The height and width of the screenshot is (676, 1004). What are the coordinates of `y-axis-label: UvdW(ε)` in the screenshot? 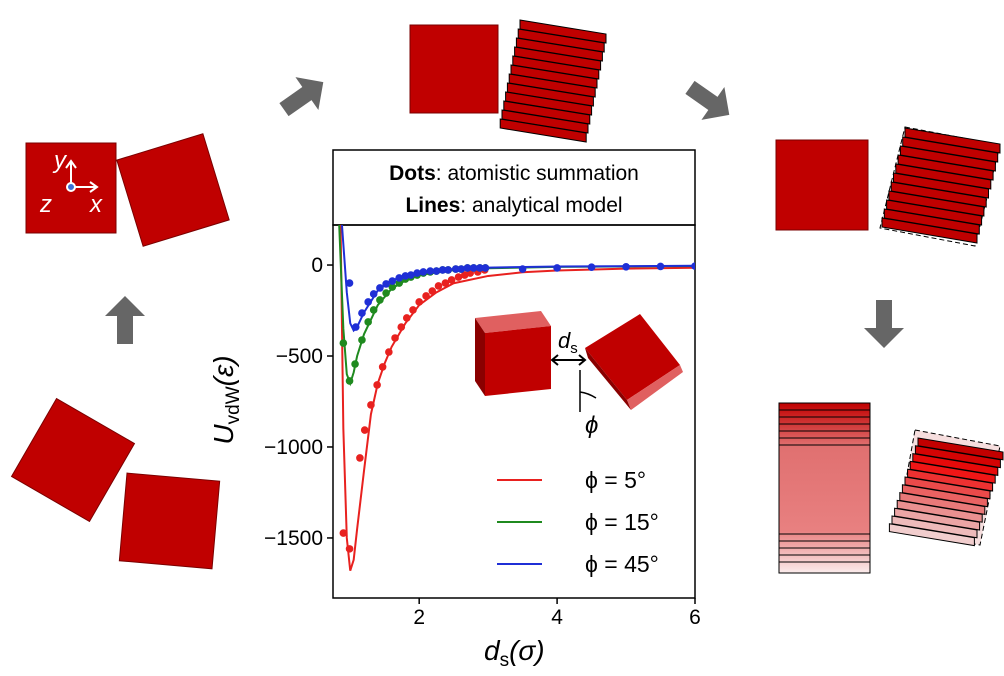 It's located at (226, 399).